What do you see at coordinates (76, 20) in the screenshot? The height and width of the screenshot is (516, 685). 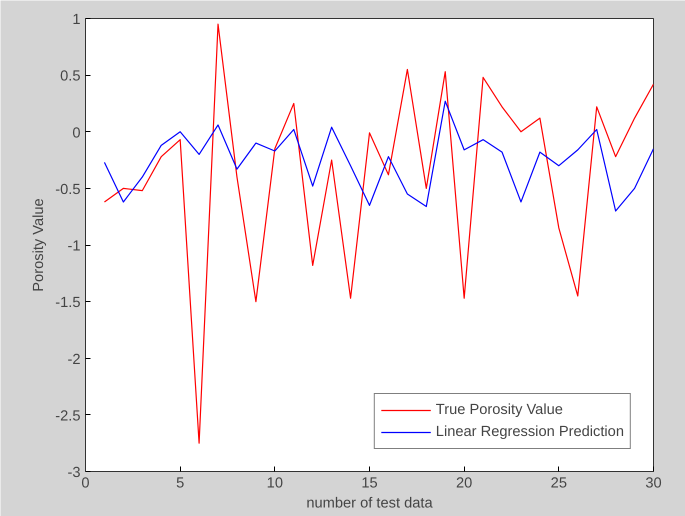 I see `y-tick-label: 1` at bounding box center [76, 20].